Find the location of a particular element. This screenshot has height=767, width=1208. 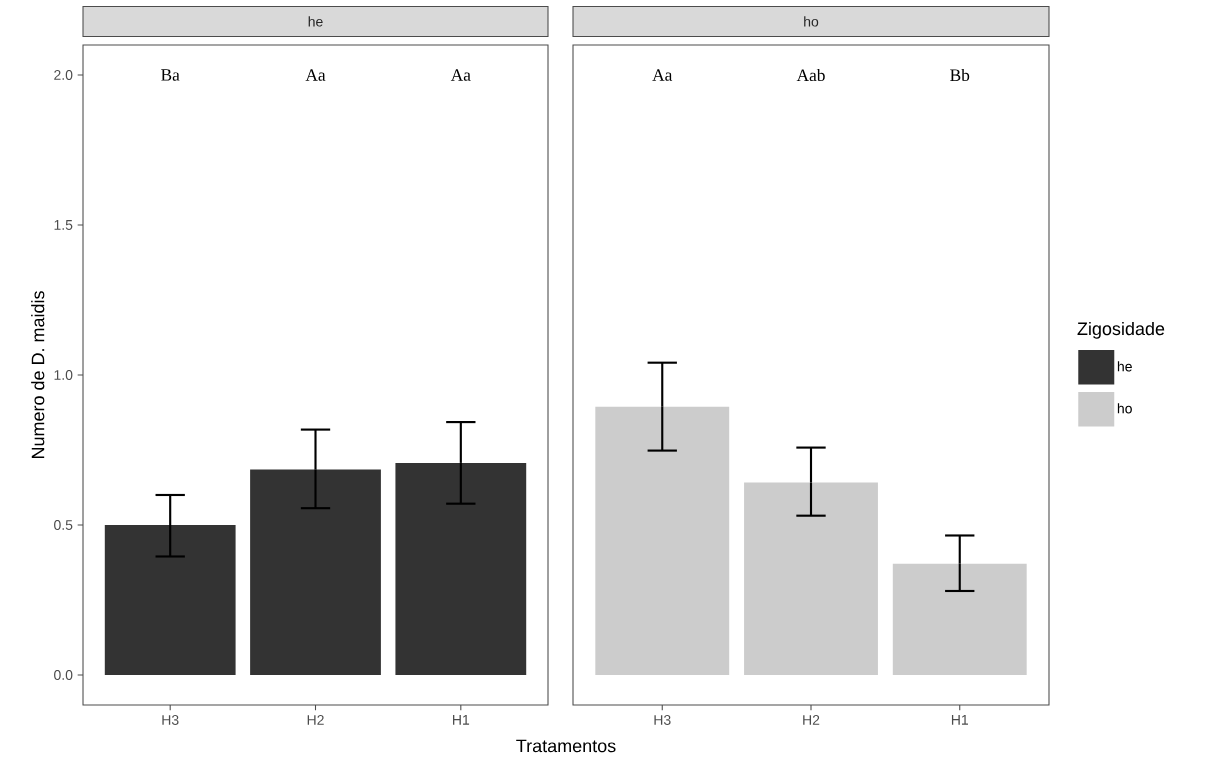

y-tick-label: 0.0 is located at coordinates (63, 675).